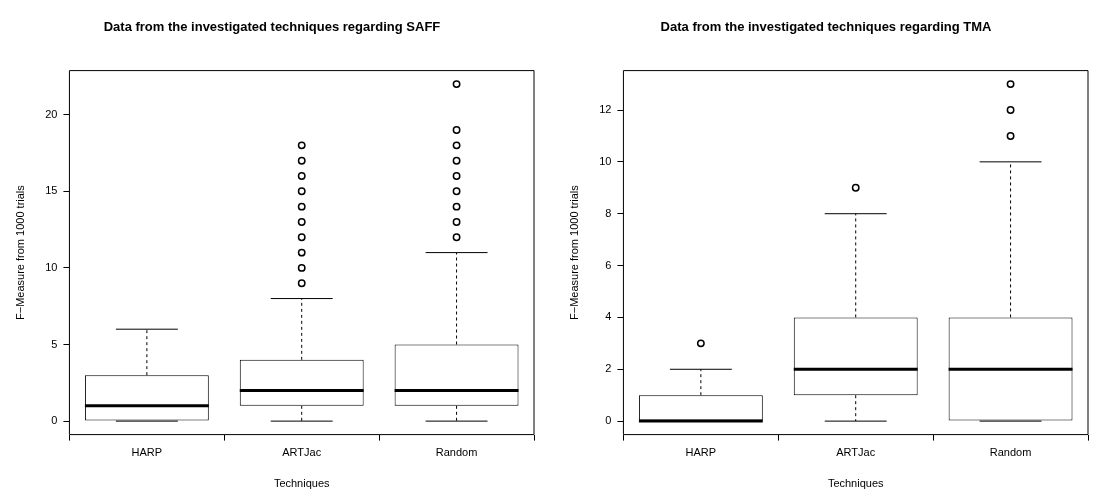 This screenshot has width=1108, height=500. I want to click on y-tick-label: 6, so click(608, 264).